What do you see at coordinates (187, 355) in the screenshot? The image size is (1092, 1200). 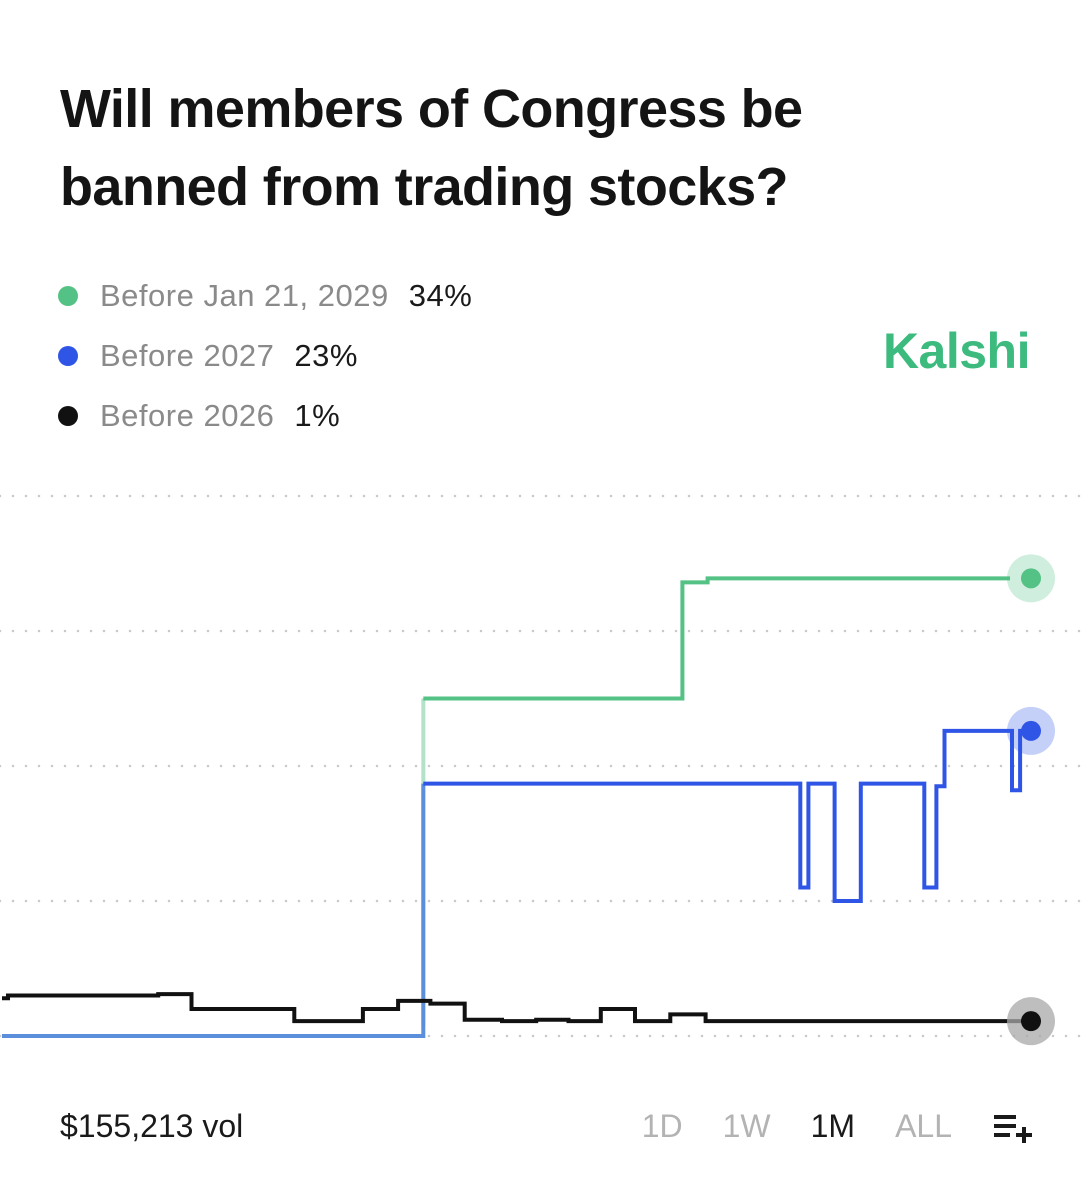 I see `legend-label: Before 2027` at bounding box center [187, 355].